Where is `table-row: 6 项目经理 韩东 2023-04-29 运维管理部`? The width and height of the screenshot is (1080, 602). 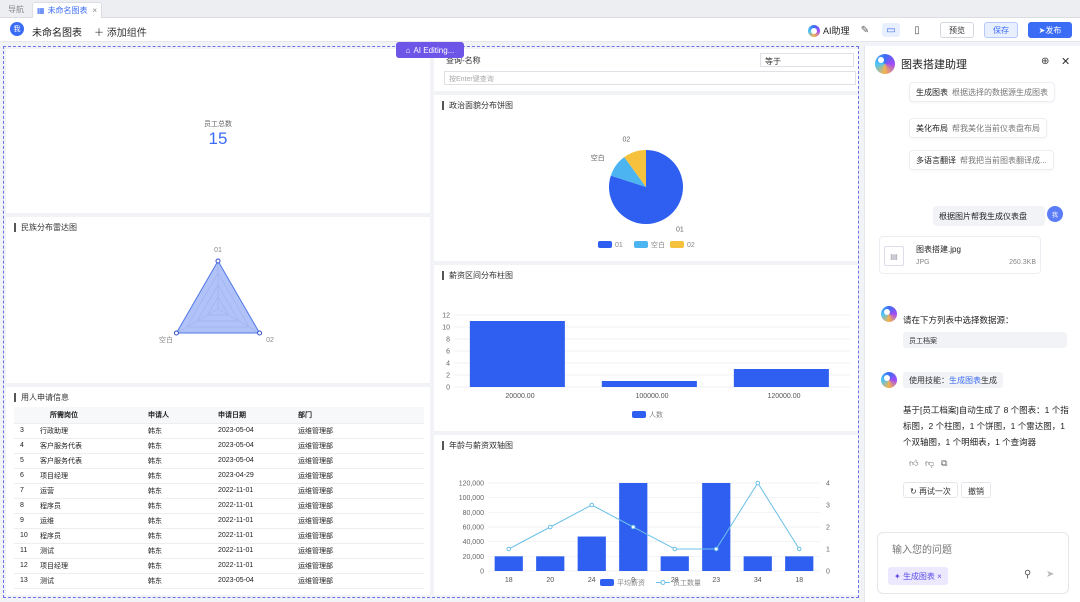
table-row: 6 项目经理 韩东 2023-04-29 运维管理部 is located at coordinates (219, 476).